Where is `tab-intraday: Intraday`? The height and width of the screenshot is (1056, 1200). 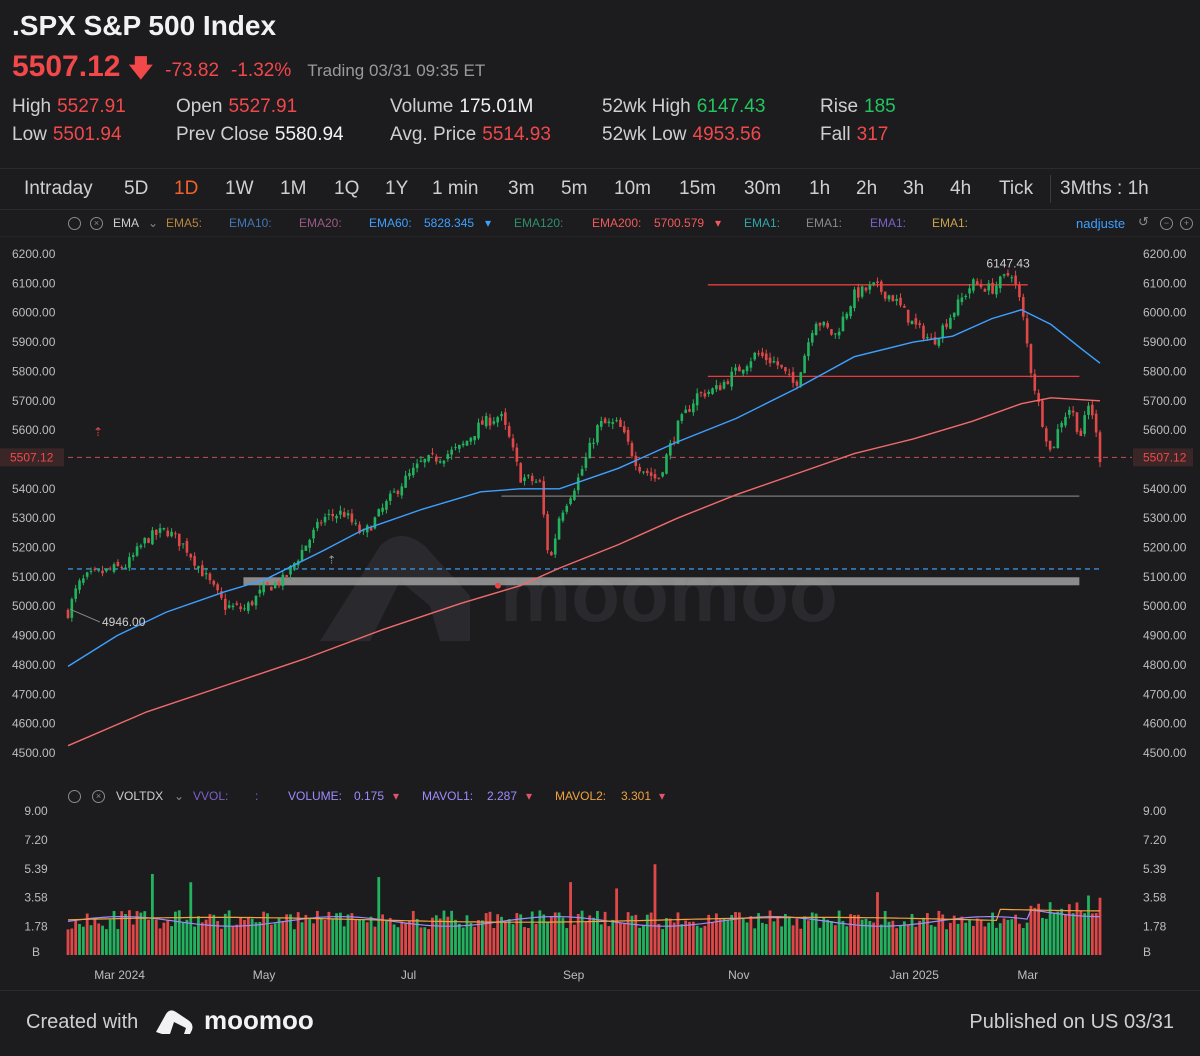
tab-intraday: Intraday is located at coordinates (58, 188).